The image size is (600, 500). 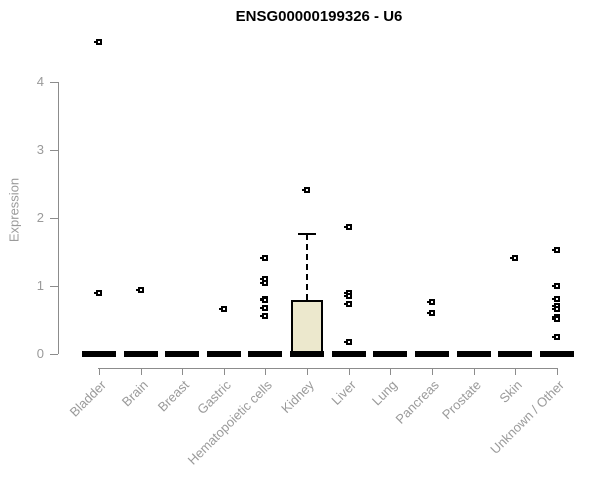 What do you see at coordinates (40, 353) in the screenshot?
I see `y-tick-label: 0` at bounding box center [40, 353].